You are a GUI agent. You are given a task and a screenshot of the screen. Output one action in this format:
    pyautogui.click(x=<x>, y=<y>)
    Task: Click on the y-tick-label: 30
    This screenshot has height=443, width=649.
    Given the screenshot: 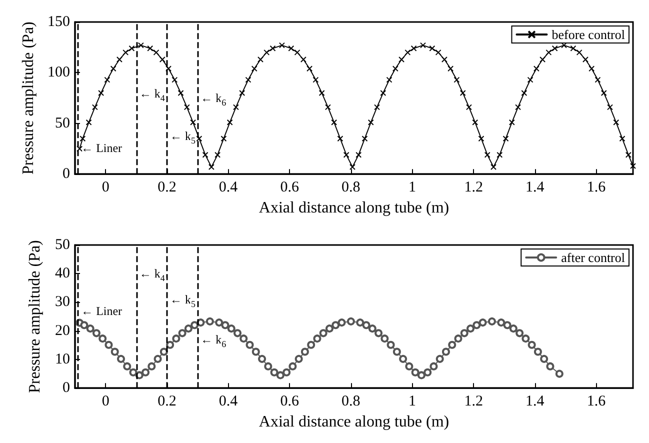 What is the action you would take?
    pyautogui.click(x=62, y=302)
    